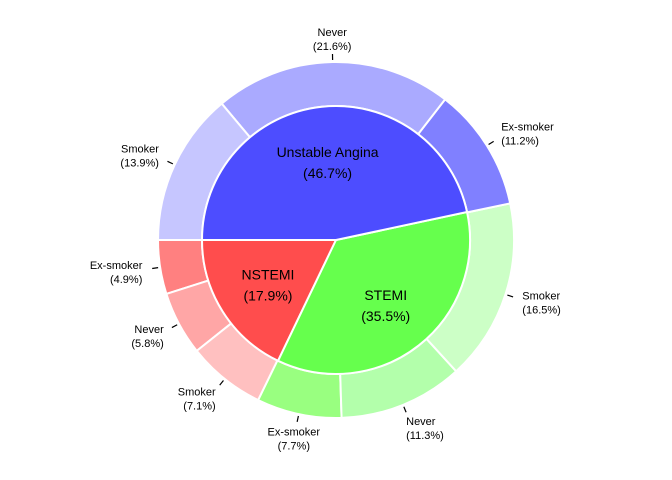 The image size is (672, 480). Describe the element at coordinates (197, 400) in the screenshot. I see `outer-label-nstemi-smoker: Smoker (7.1%)` at that location.